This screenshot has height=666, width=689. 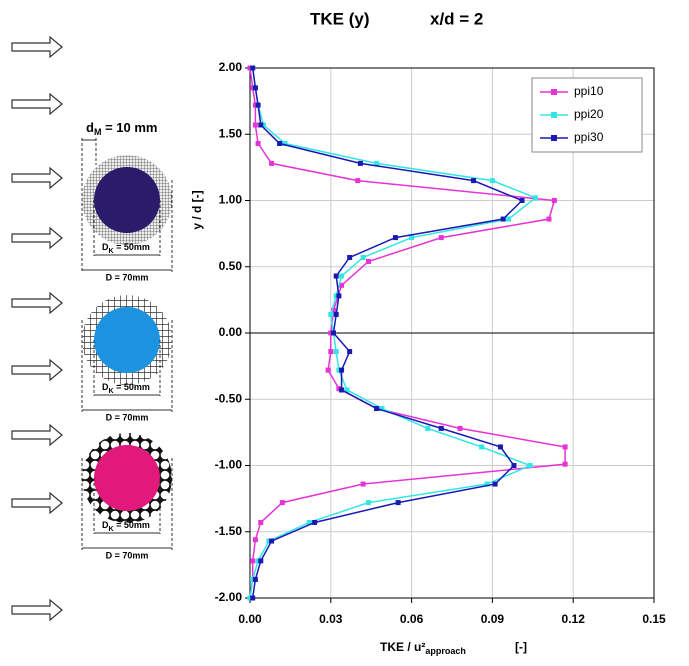 What do you see at coordinates (456, 18) in the screenshot?
I see `annotation: x/d = 2` at bounding box center [456, 18].